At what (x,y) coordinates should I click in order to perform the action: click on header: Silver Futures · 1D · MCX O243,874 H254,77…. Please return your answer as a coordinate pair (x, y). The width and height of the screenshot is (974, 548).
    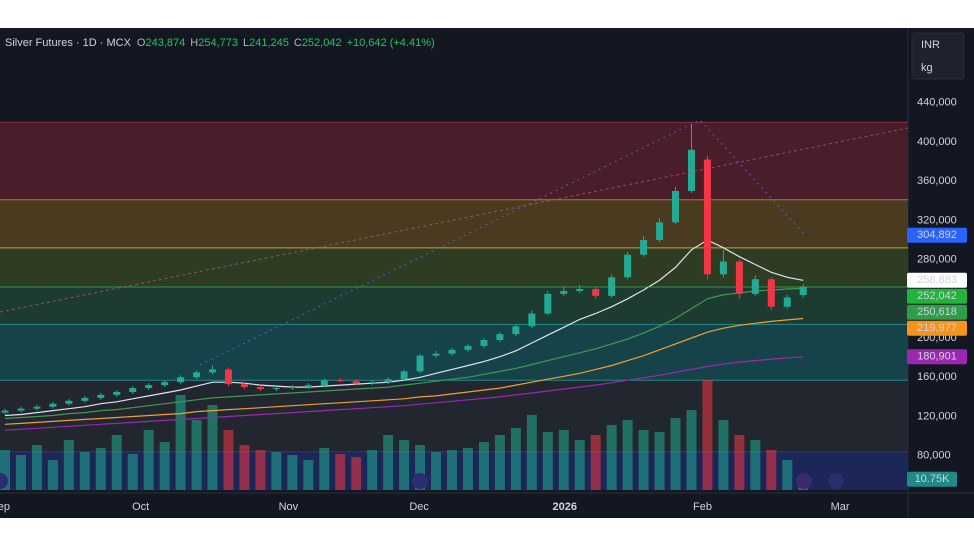
    Looking at the image, I should click on (220, 43).